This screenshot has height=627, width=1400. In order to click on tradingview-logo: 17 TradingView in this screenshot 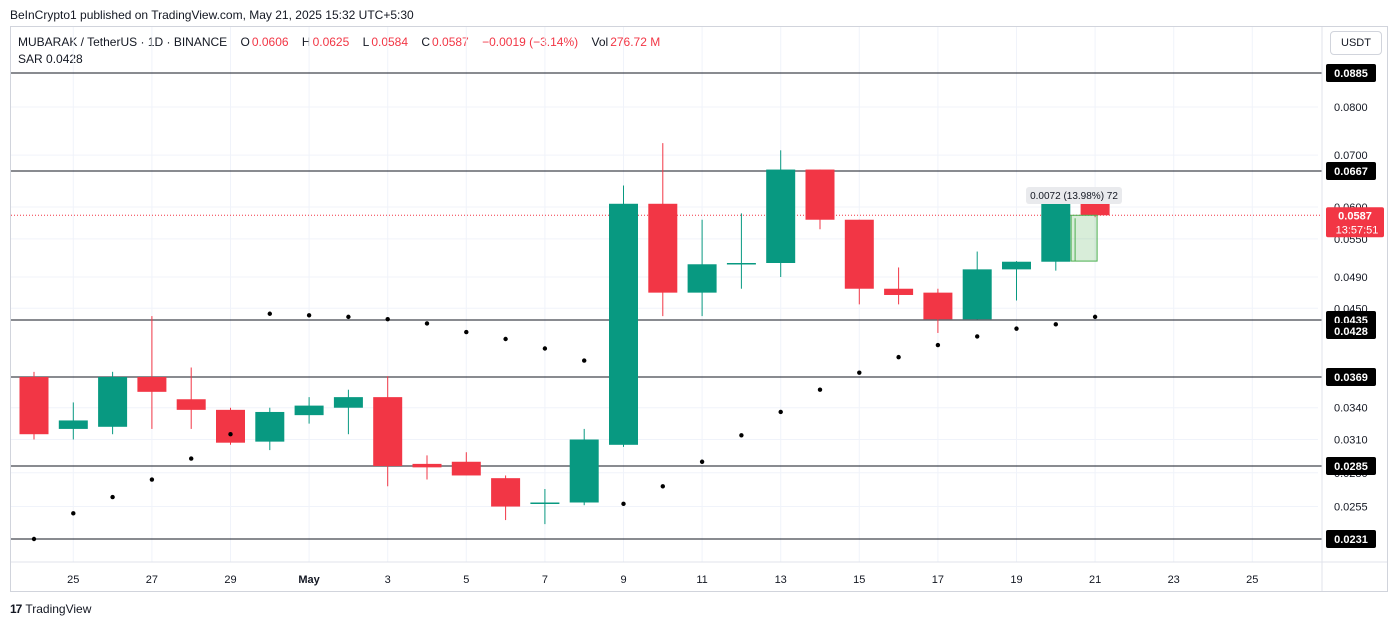, I will do `click(50, 609)`.